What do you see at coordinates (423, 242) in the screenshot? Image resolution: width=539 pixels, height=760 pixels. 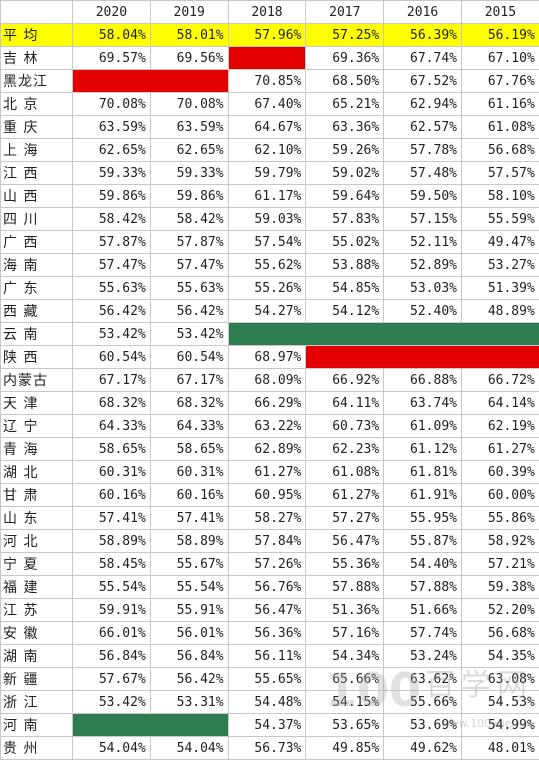 I see `value-cell: 52.11%` at bounding box center [423, 242].